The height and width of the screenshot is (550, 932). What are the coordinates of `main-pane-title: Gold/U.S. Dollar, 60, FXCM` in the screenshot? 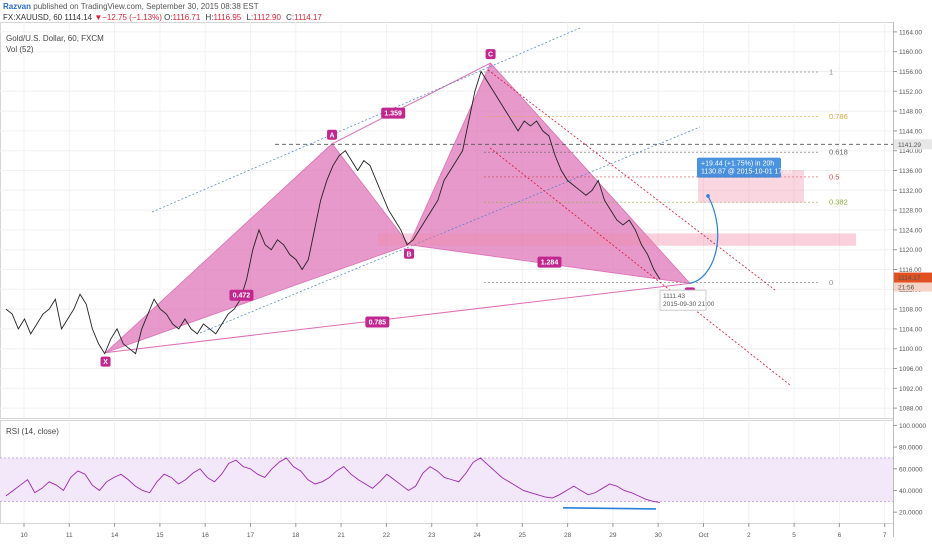 It's located at (55, 38).